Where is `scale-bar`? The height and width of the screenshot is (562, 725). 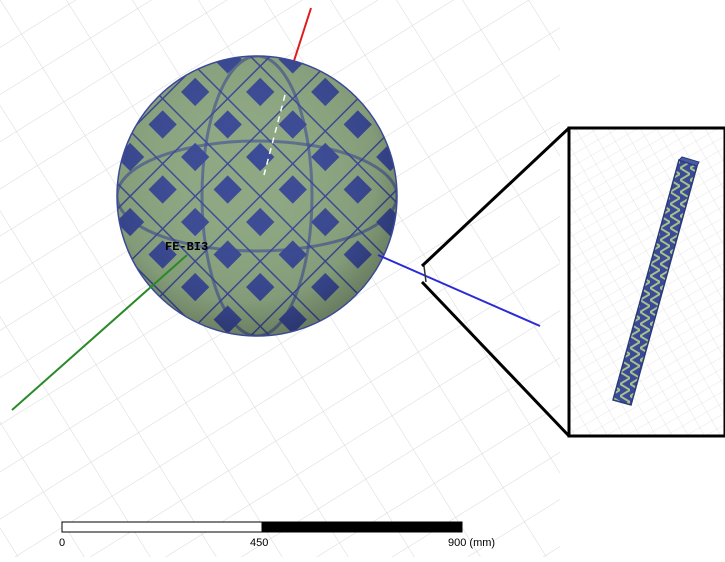 scale-bar is located at coordinates (262, 527).